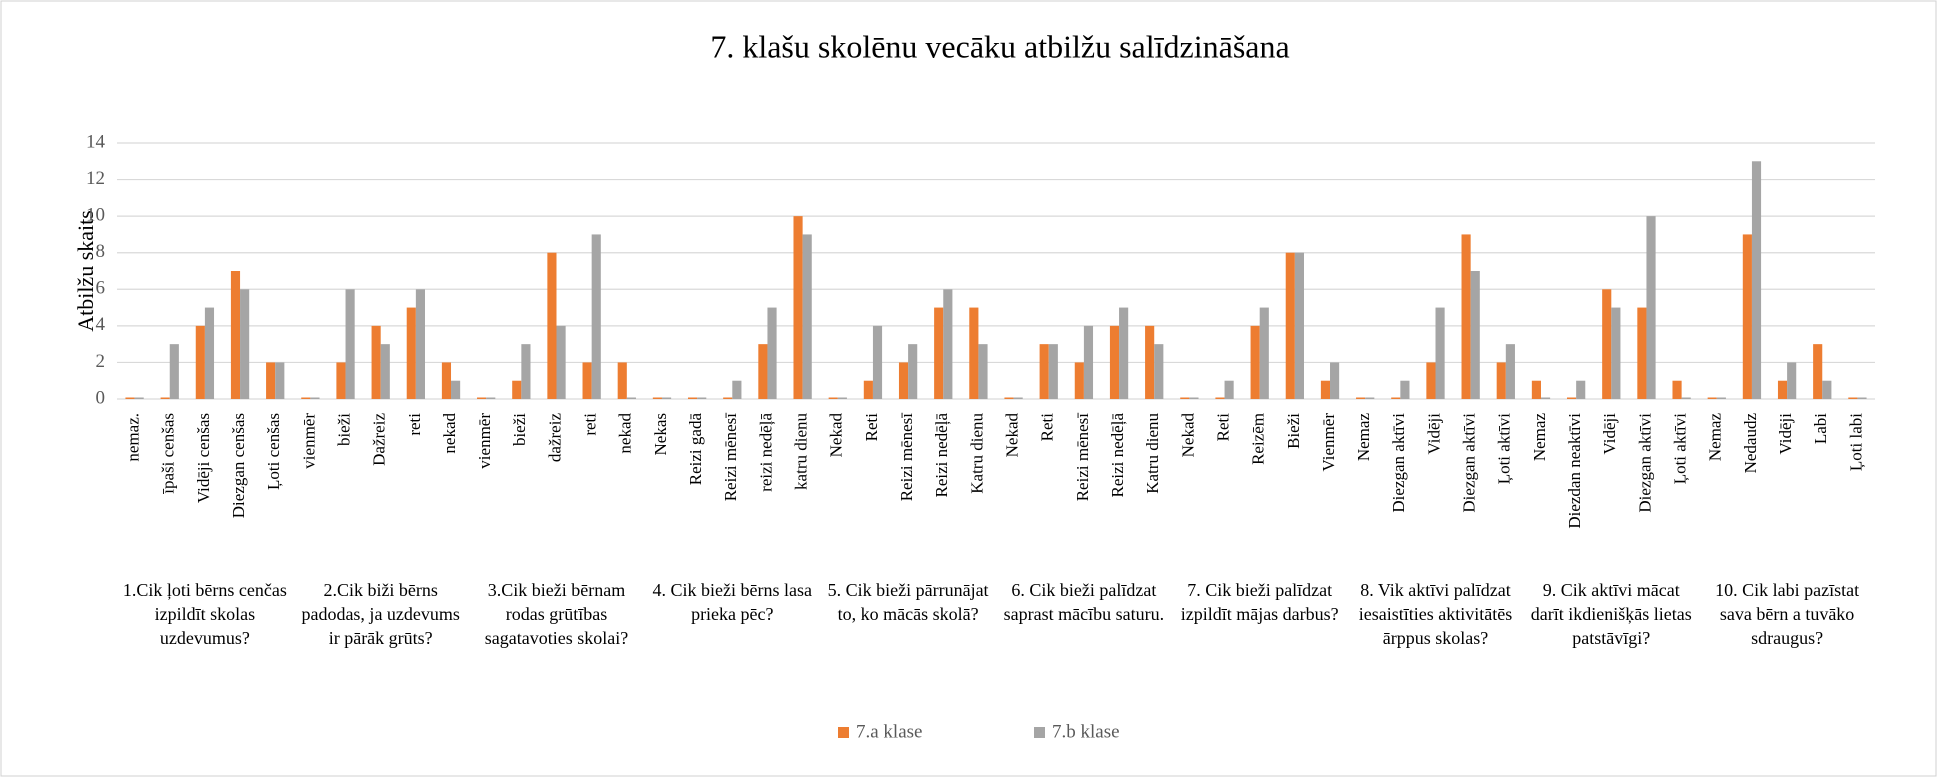 The width and height of the screenshot is (1937, 777). What do you see at coordinates (238, 465) in the screenshot?
I see `x-tick-label: Diezgan cenšas` at bounding box center [238, 465].